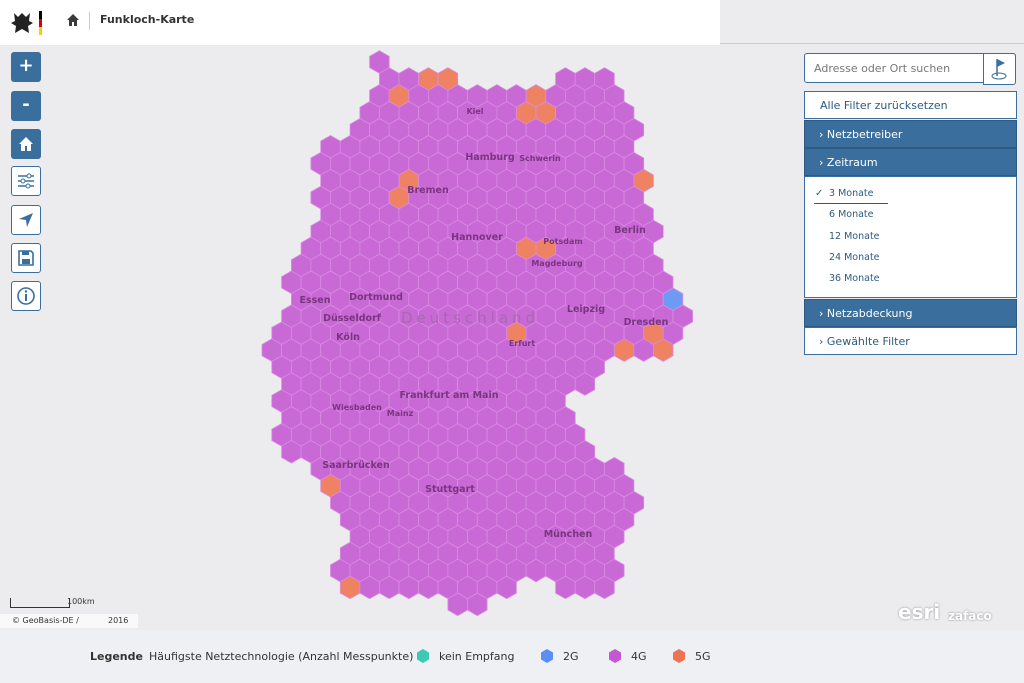  Describe the element at coordinates (376, 297) in the screenshot. I see `city-label: Dortmund` at that location.